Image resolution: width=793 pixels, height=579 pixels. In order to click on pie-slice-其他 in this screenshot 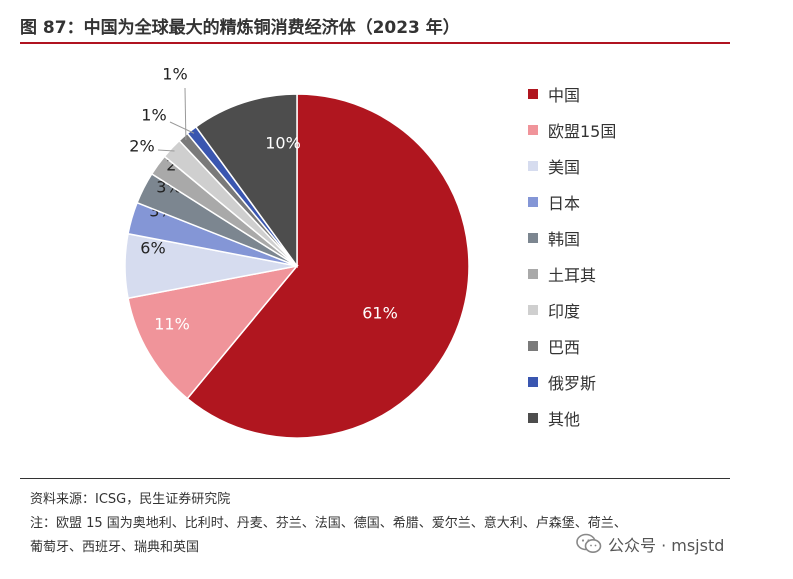, I will do `click(246, 181)`.